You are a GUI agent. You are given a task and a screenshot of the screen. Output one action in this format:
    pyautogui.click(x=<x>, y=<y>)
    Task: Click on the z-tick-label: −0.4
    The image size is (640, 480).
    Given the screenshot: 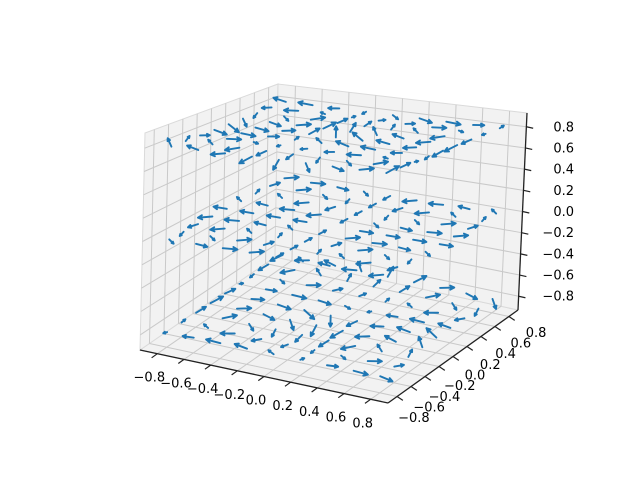 What is the action you would take?
    pyautogui.click(x=558, y=254)
    